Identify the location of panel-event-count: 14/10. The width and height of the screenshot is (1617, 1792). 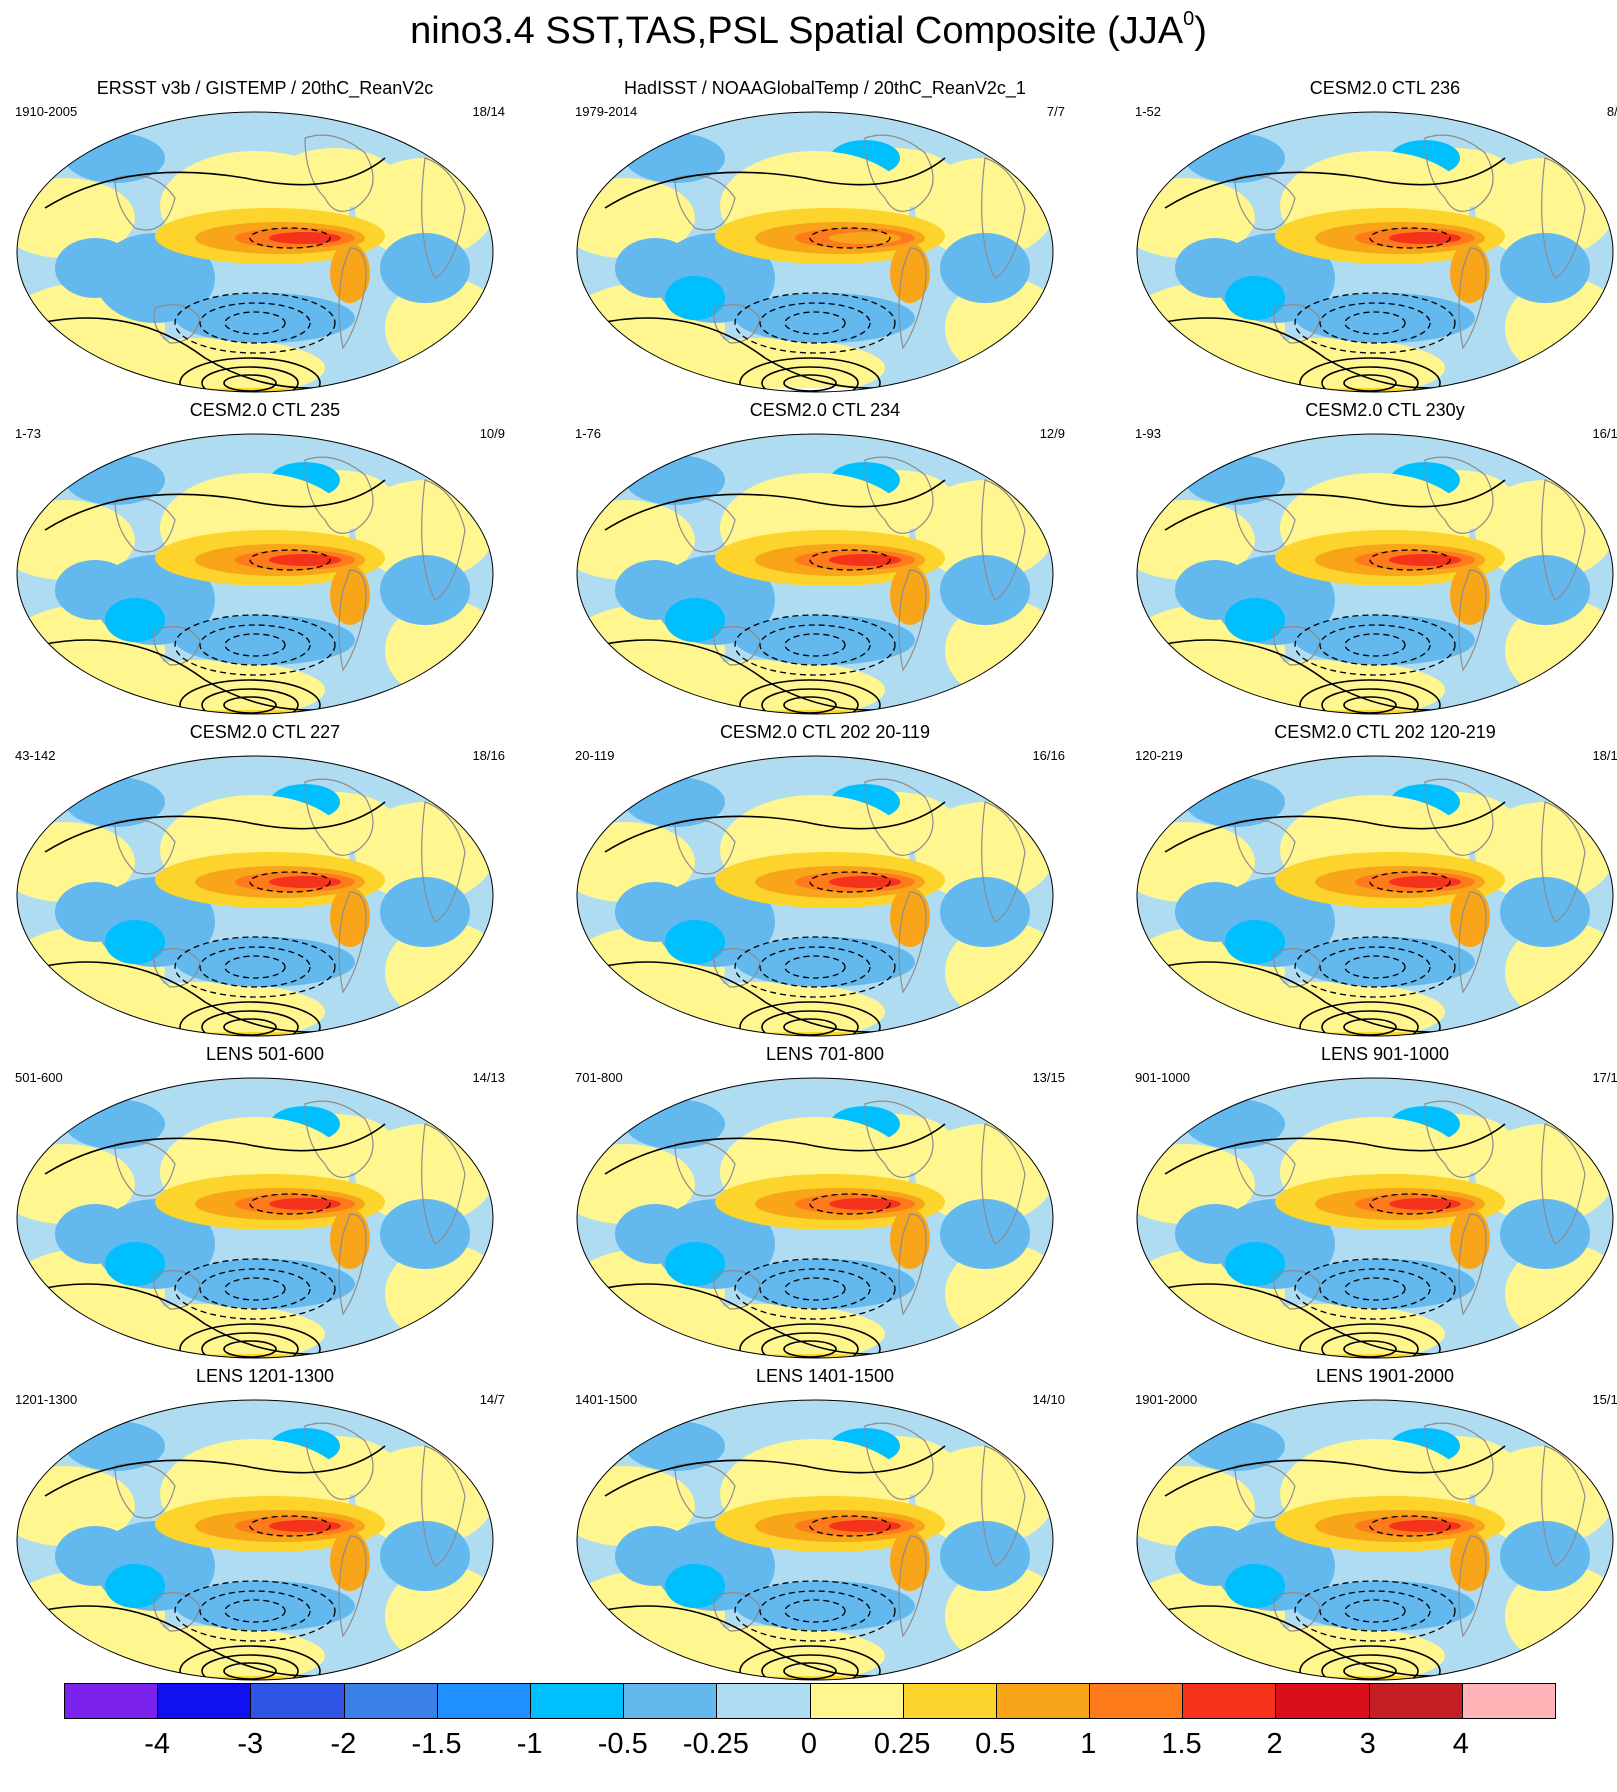
(1048, 1399).